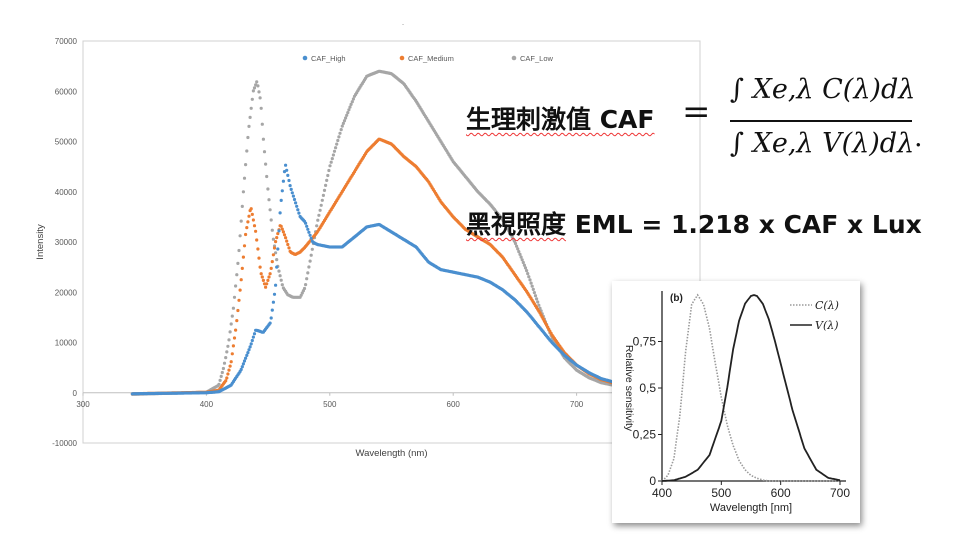 This screenshot has height=542, width=953. What do you see at coordinates (751, 508) in the screenshot?
I see `x-axis-title: Wavelength [nm]` at bounding box center [751, 508].